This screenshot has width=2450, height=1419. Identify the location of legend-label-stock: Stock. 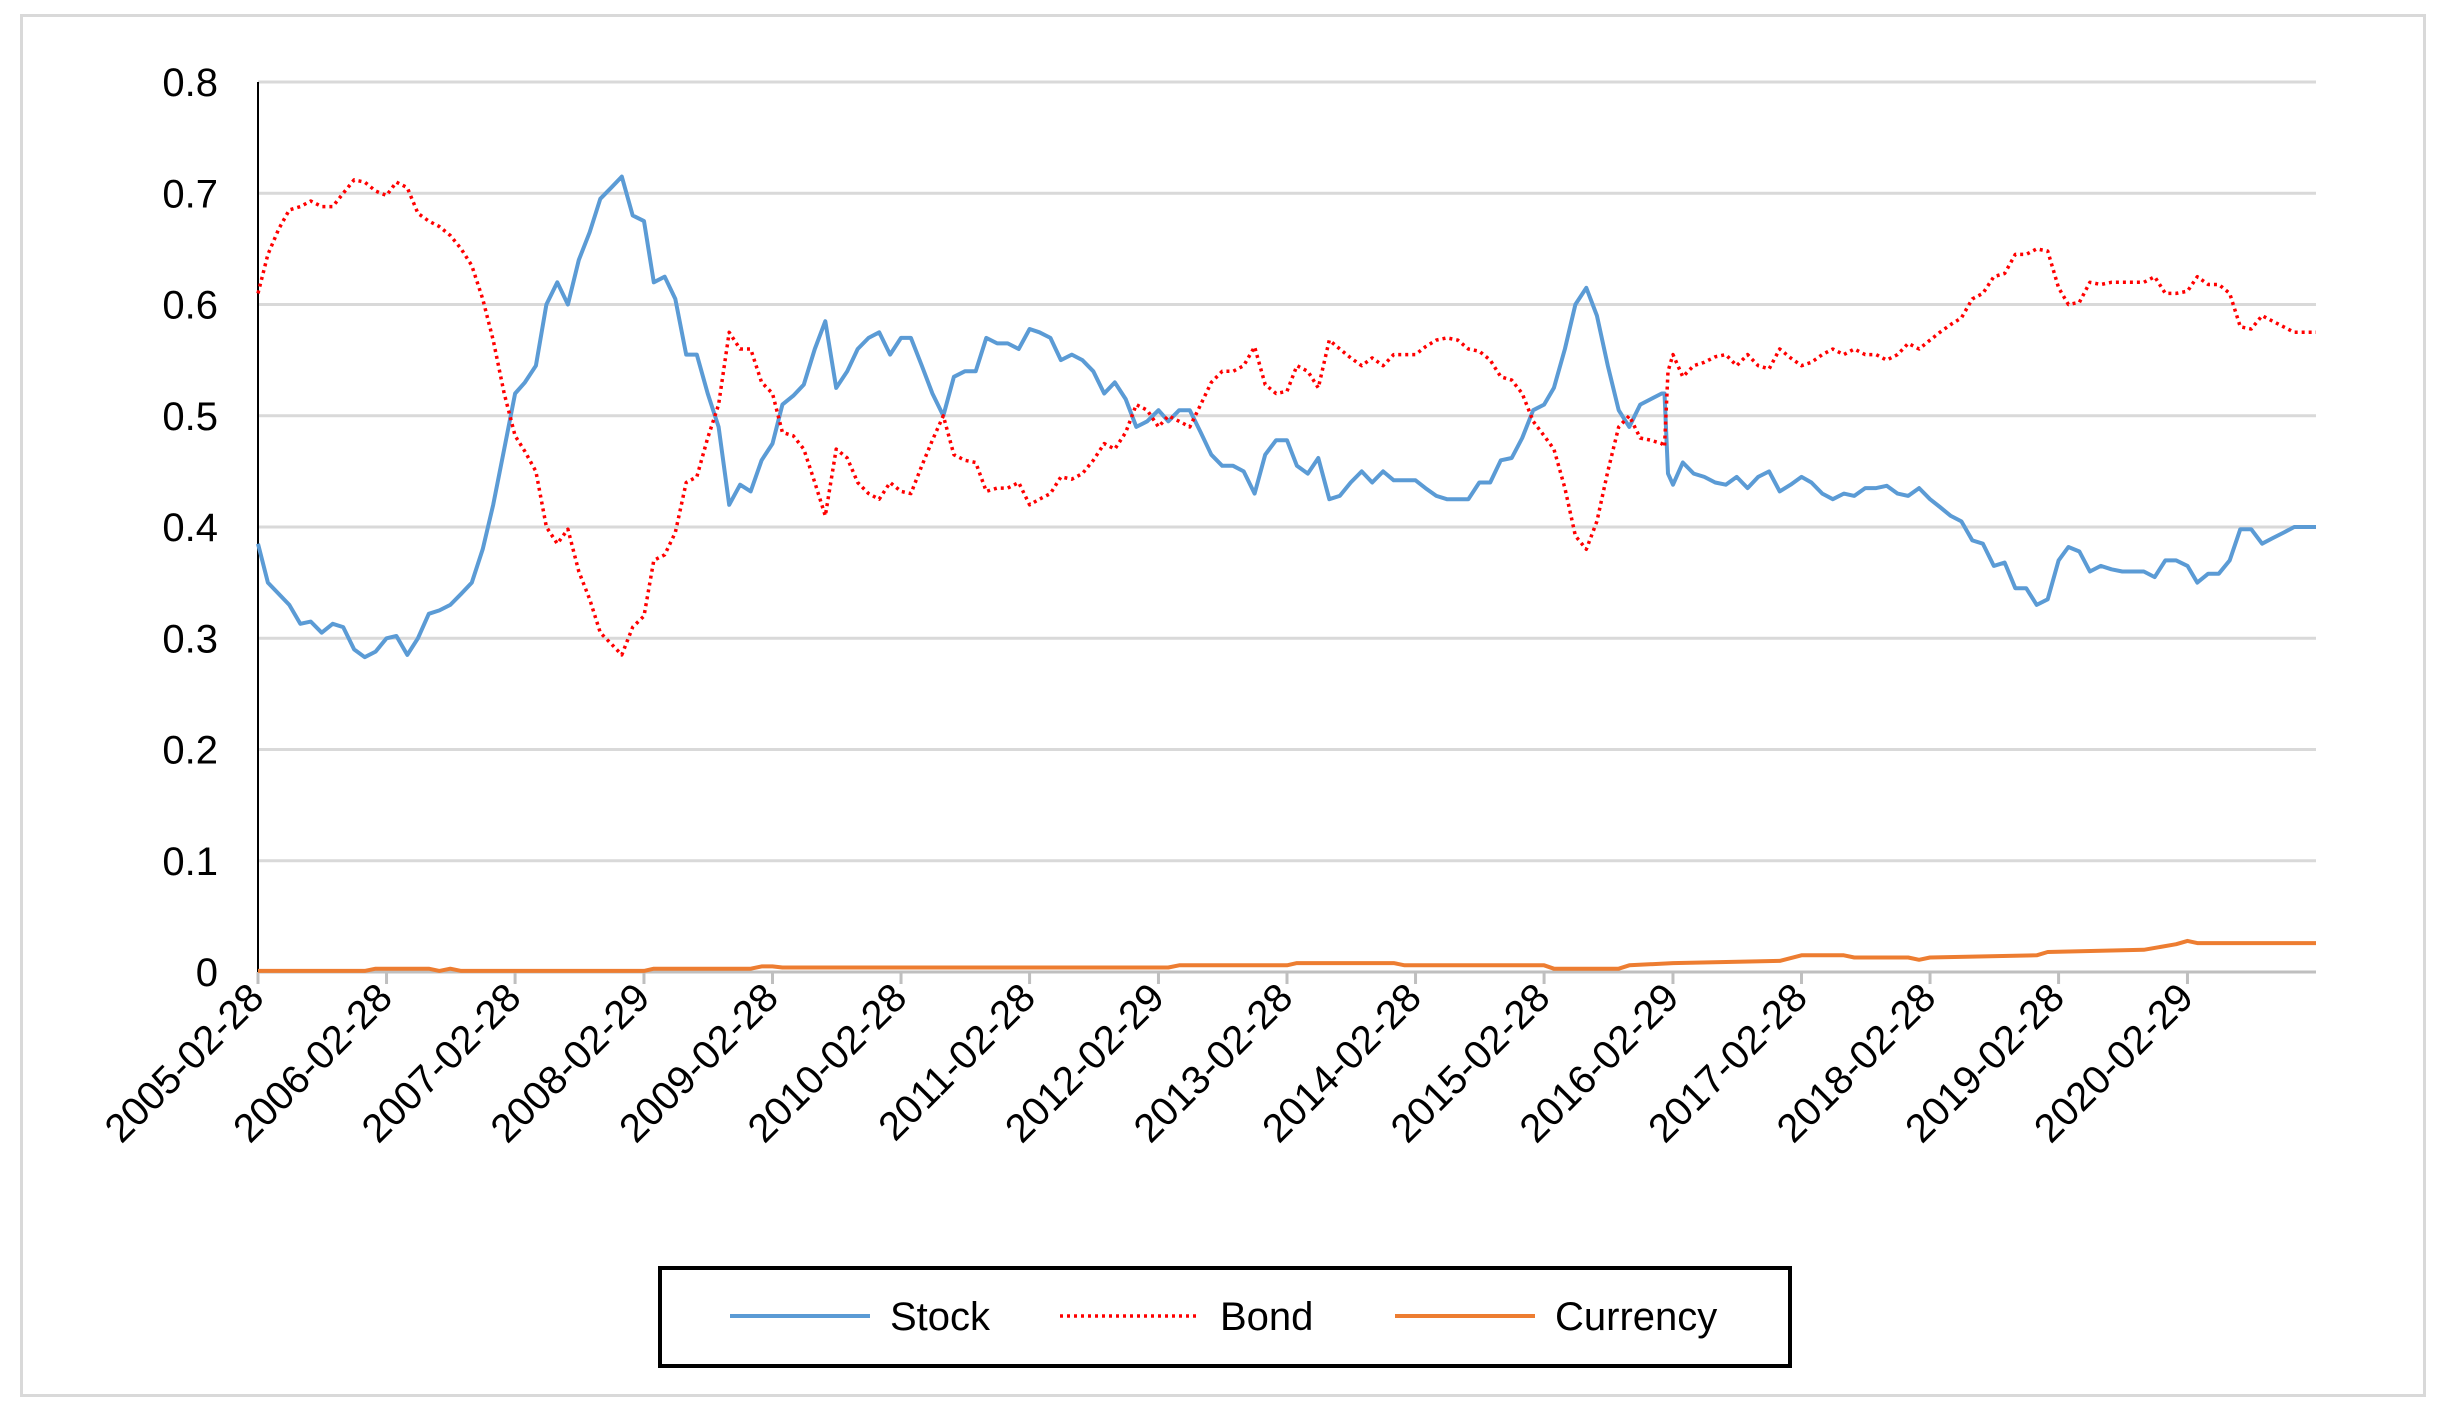
(940, 1317).